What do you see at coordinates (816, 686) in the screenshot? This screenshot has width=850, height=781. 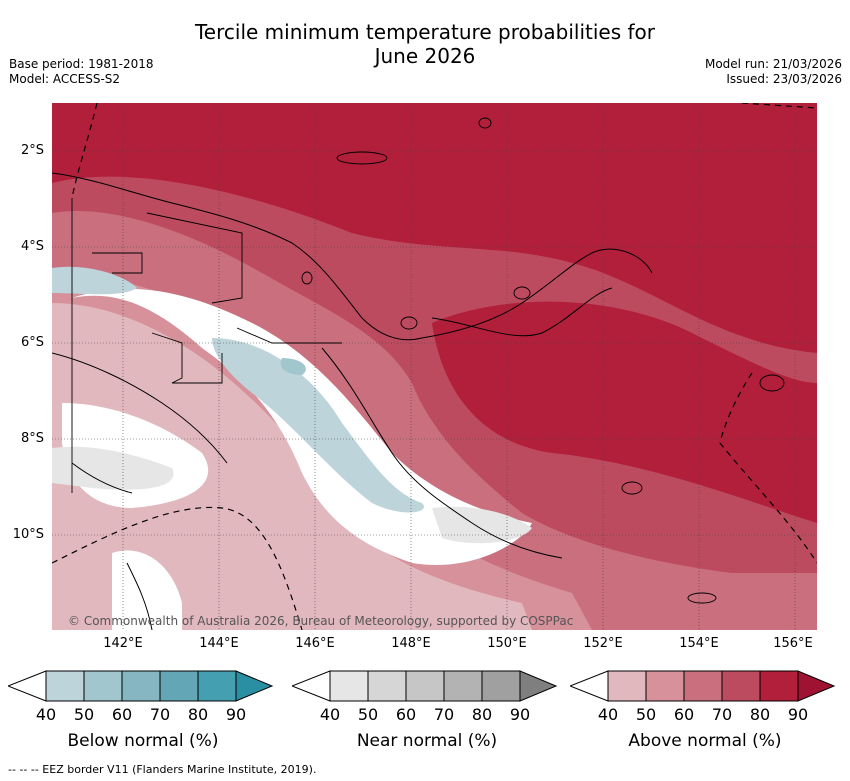 I see `colorbar-above-max-arrow` at bounding box center [816, 686].